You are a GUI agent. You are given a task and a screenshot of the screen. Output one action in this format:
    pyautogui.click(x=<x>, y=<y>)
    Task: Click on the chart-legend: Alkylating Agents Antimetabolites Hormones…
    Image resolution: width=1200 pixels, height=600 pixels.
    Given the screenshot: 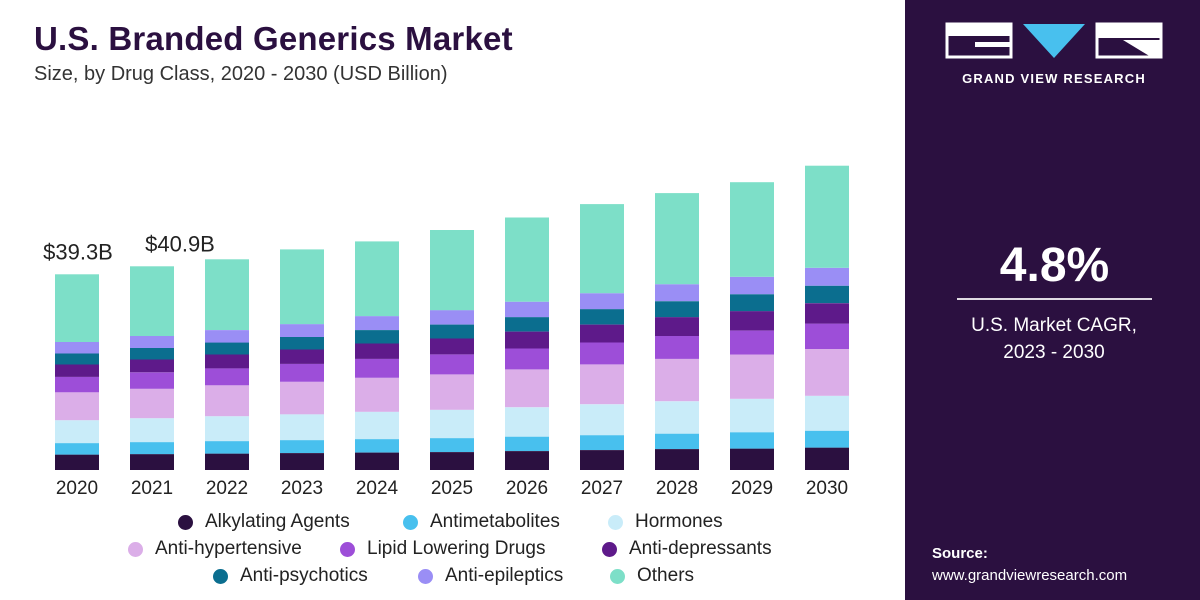 What is the action you would take?
    pyautogui.click(x=452, y=550)
    